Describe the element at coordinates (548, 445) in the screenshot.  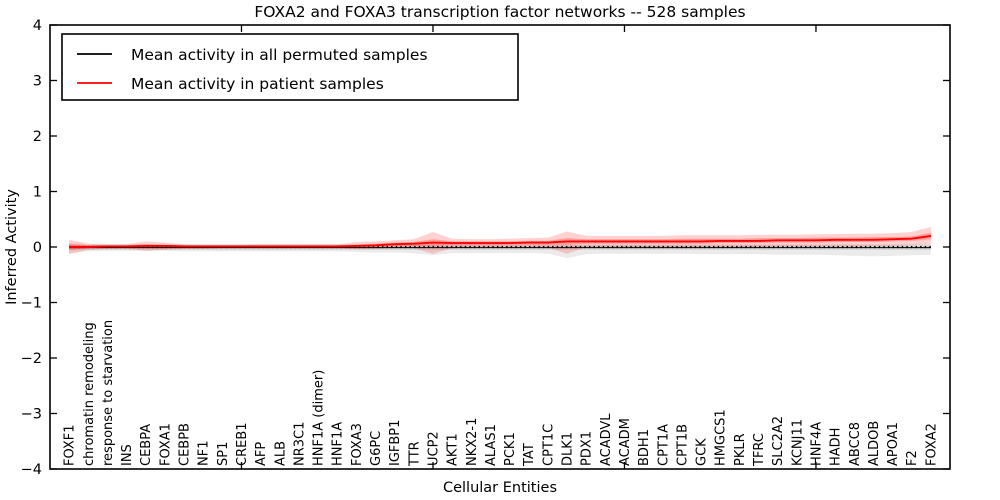
I see `category-label: CPT1C` at that location.